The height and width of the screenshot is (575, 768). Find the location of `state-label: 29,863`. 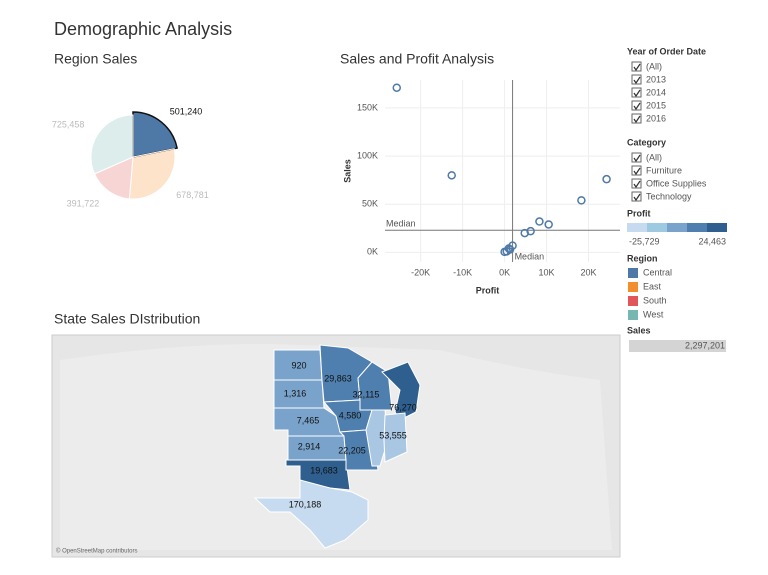

state-label: 29,863 is located at coordinates (338, 378).